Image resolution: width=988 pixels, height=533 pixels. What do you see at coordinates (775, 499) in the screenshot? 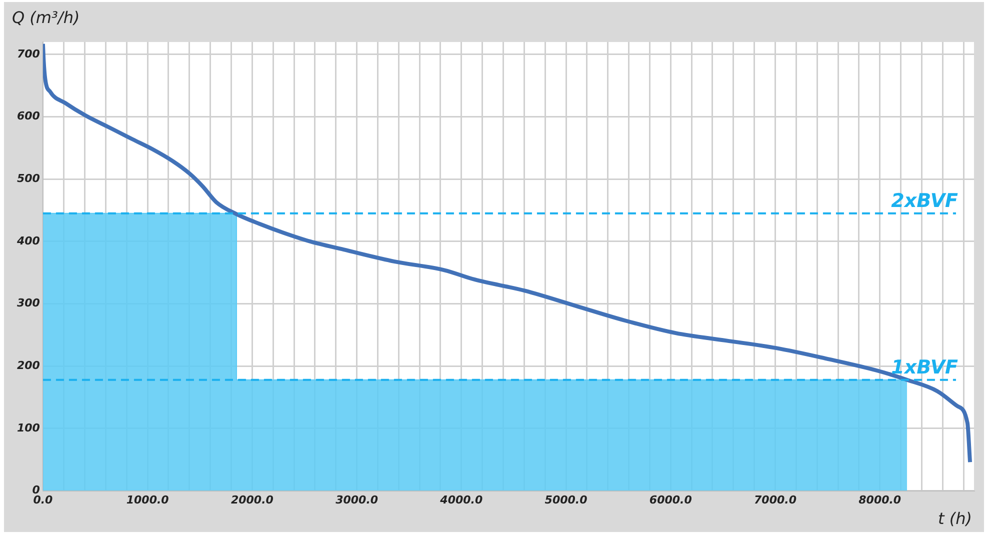
I see `x-tick-label: 7000.0` at bounding box center [775, 499].